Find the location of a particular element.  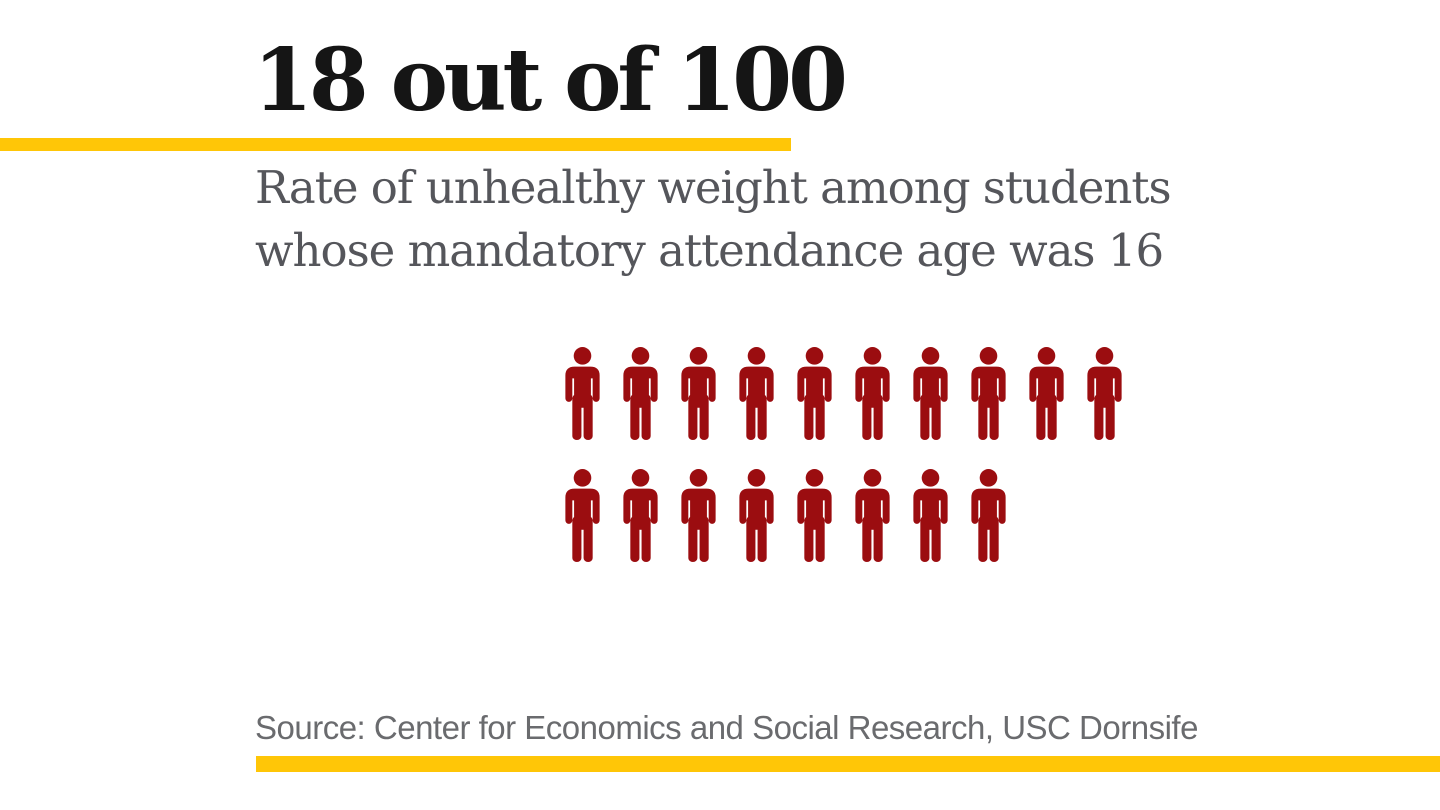

subtitle-line-2: whose mandatory attendance age was 16 is located at coordinates (709, 250).